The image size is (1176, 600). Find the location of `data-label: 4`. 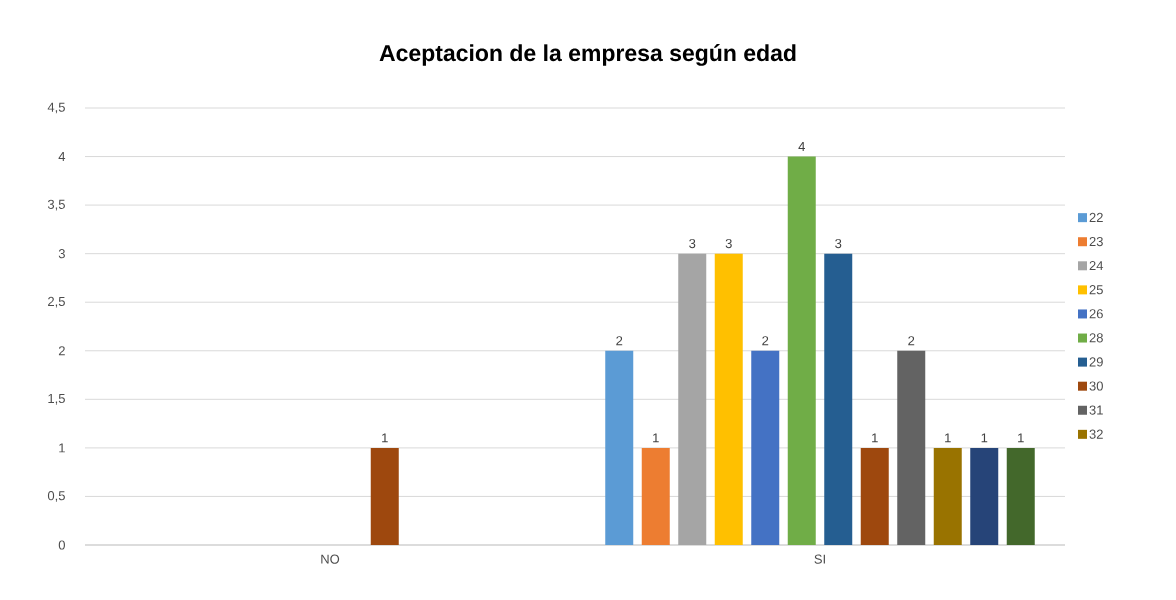

data-label: 4 is located at coordinates (801, 147).